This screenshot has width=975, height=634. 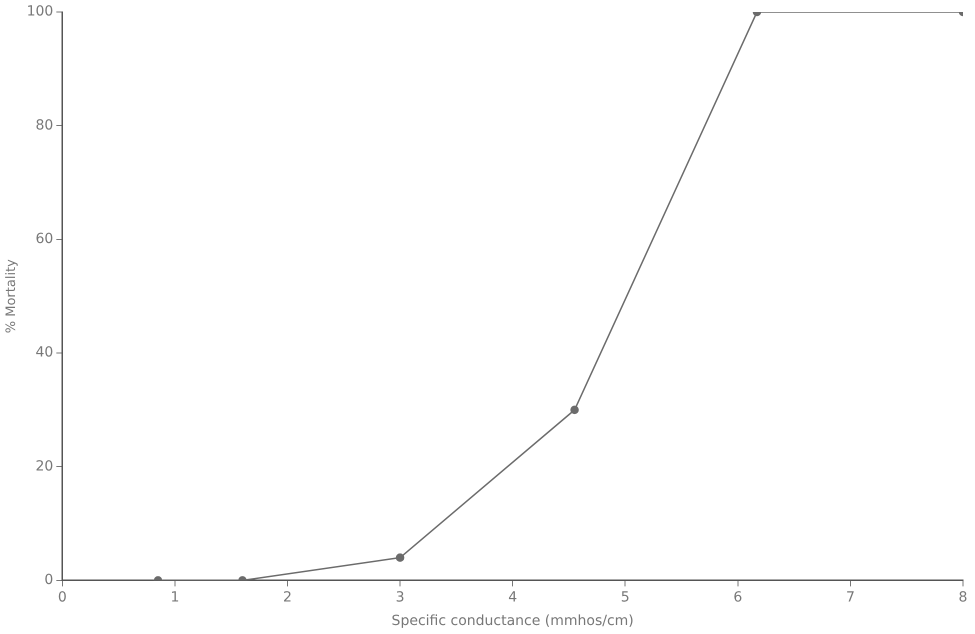 What do you see at coordinates (44, 466) in the screenshot?
I see `y-tick-label: 20` at bounding box center [44, 466].